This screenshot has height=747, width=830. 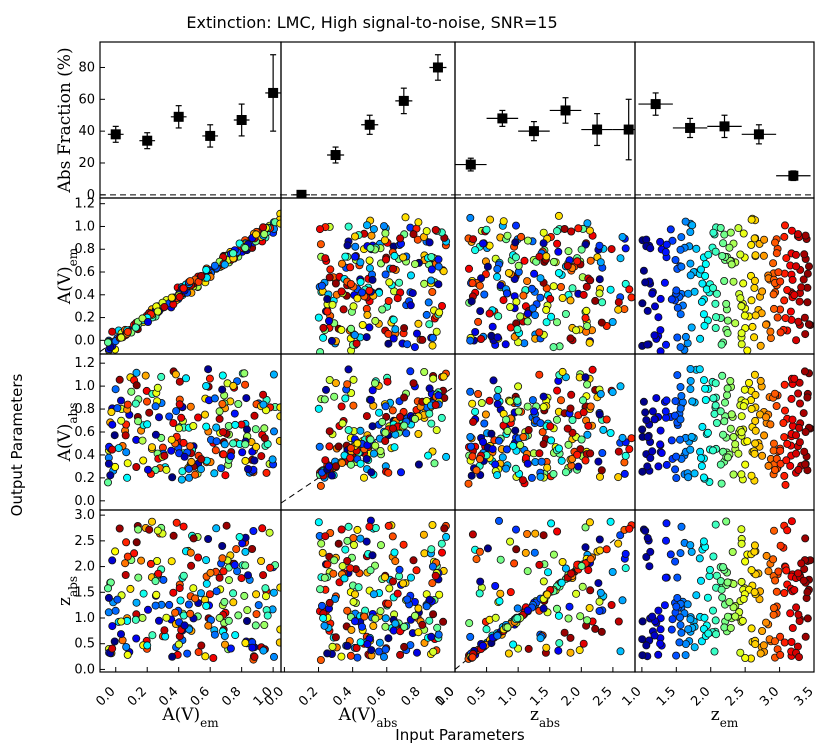 What do you see at coordinates (84, 272) in the screenshot?
I see `y-tick-label: 0.6` at bounding box center [84, 272].